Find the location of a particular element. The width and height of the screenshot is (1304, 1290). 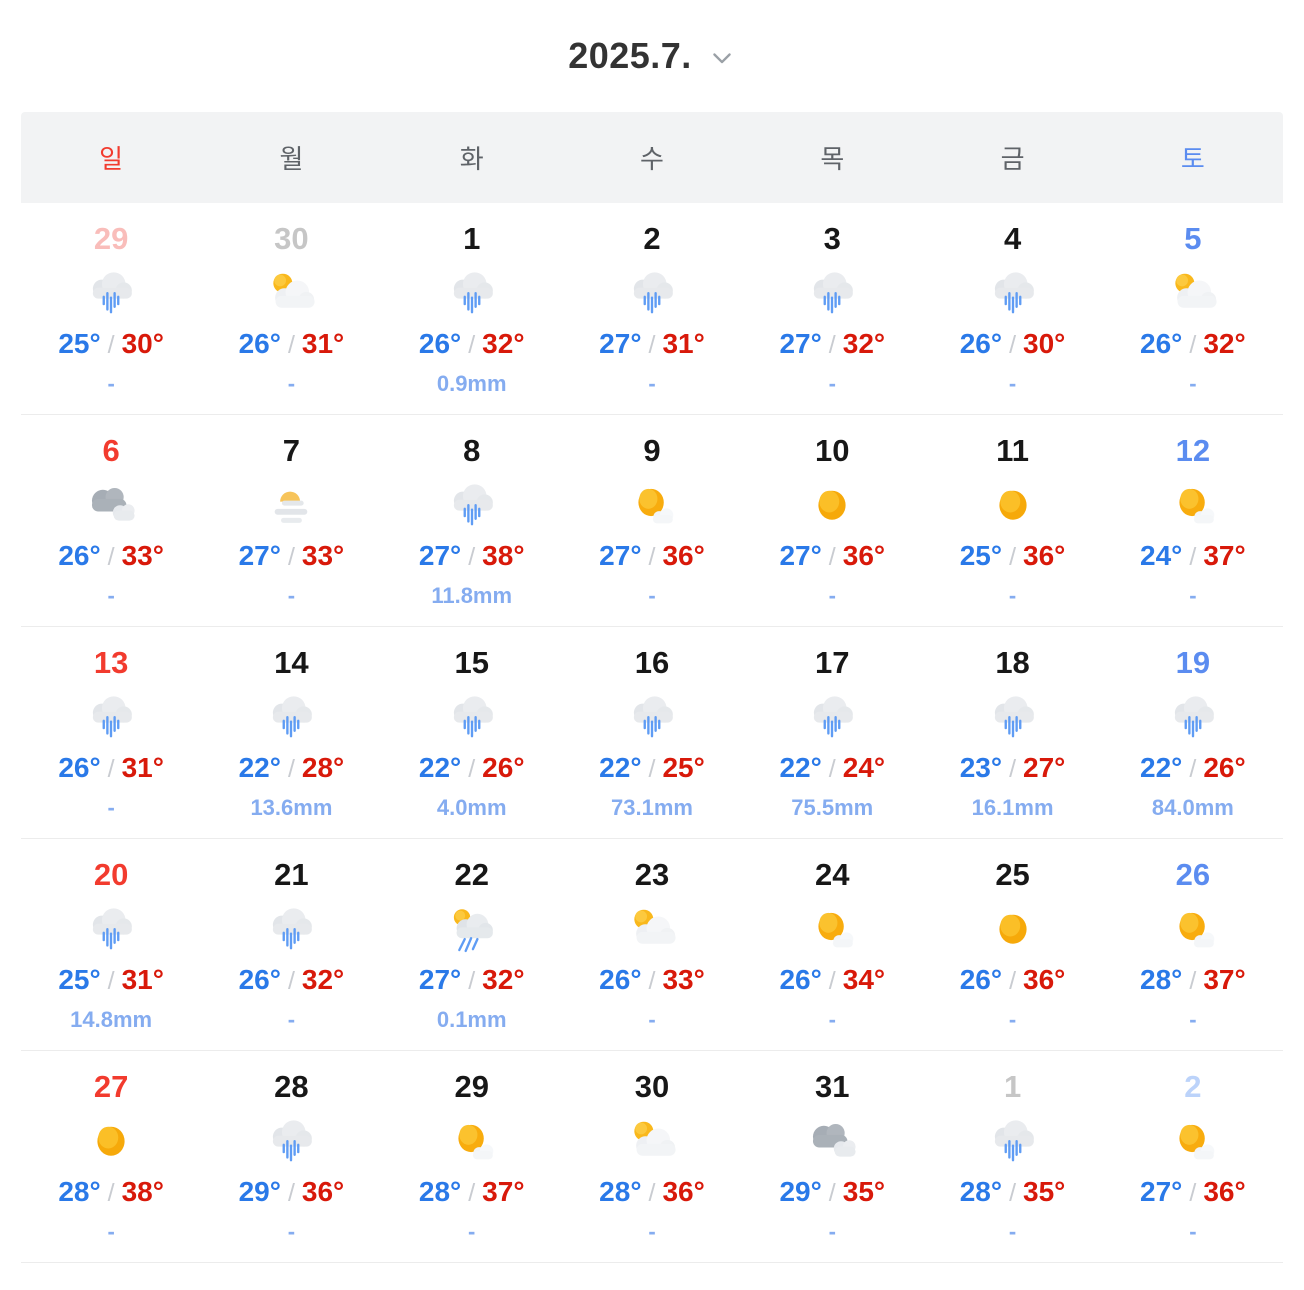

day-number: 1 is located at coordinates (1012, 1086).